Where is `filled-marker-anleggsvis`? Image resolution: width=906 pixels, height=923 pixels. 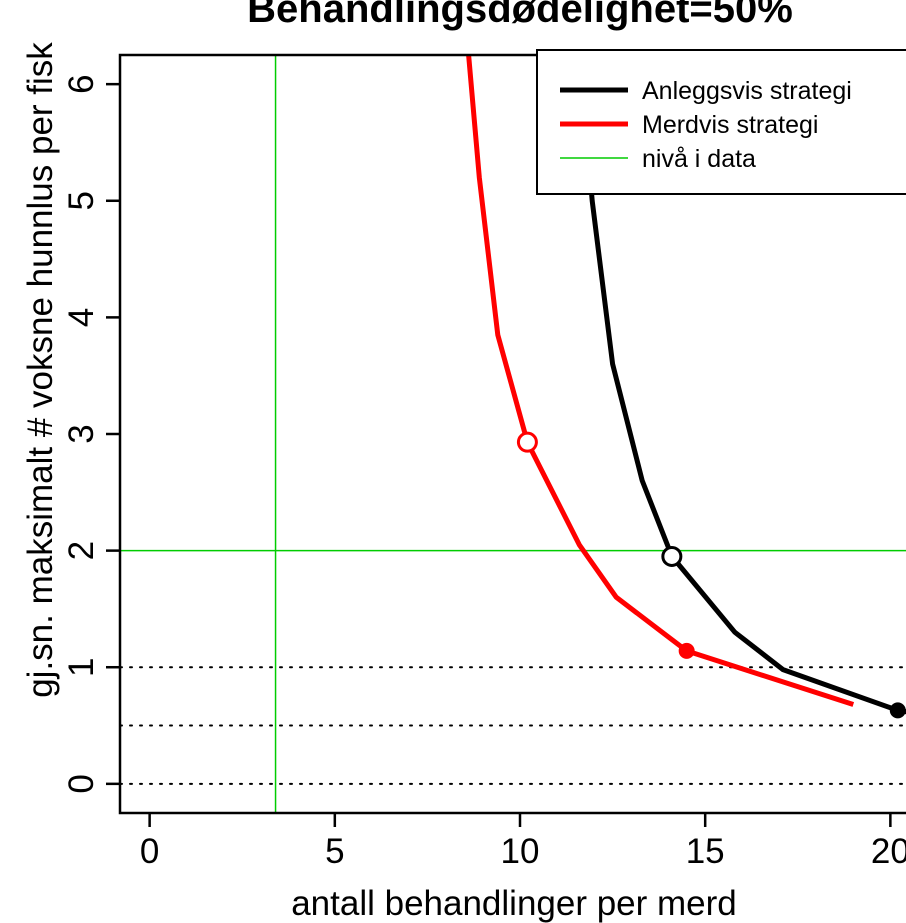
filled-marker-anleggsvis is located at coordinates (897, 710).